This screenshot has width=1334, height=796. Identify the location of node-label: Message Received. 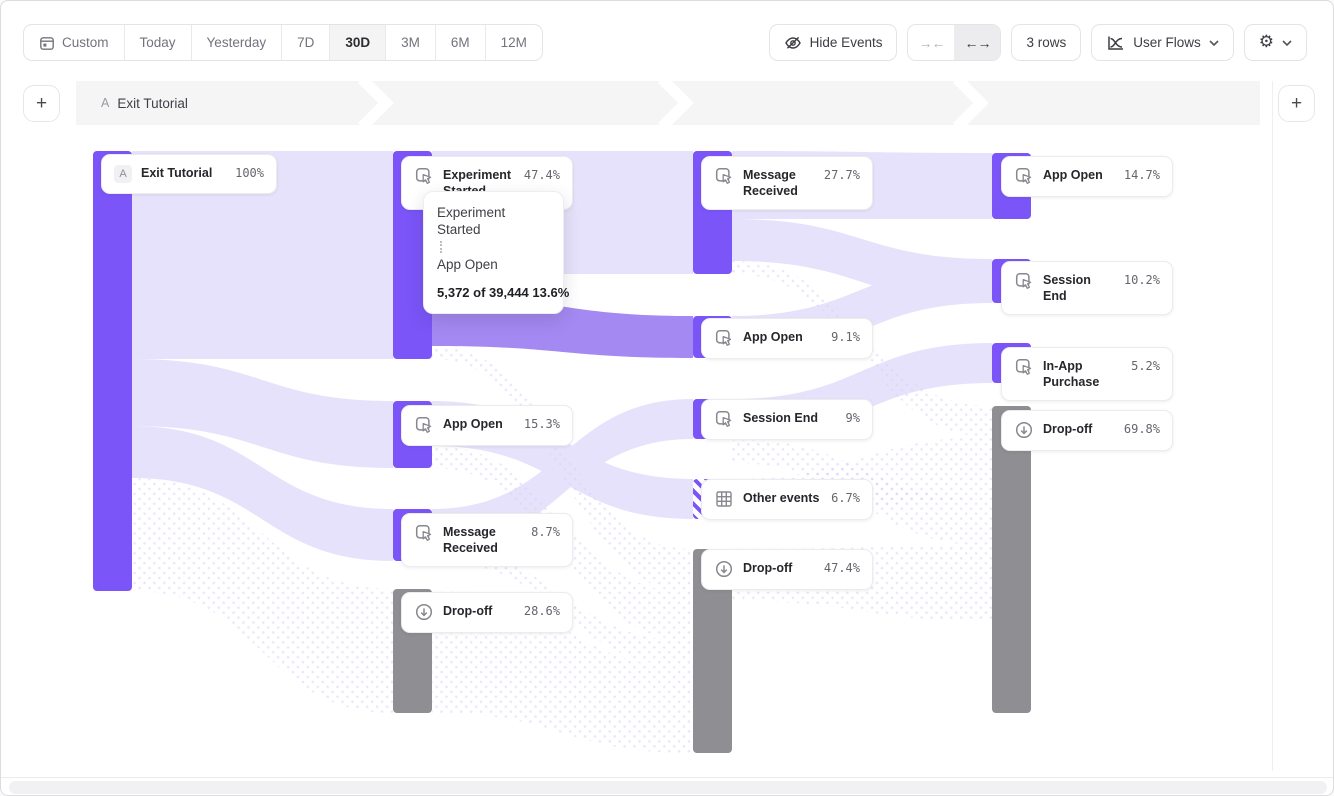
(770, 183).